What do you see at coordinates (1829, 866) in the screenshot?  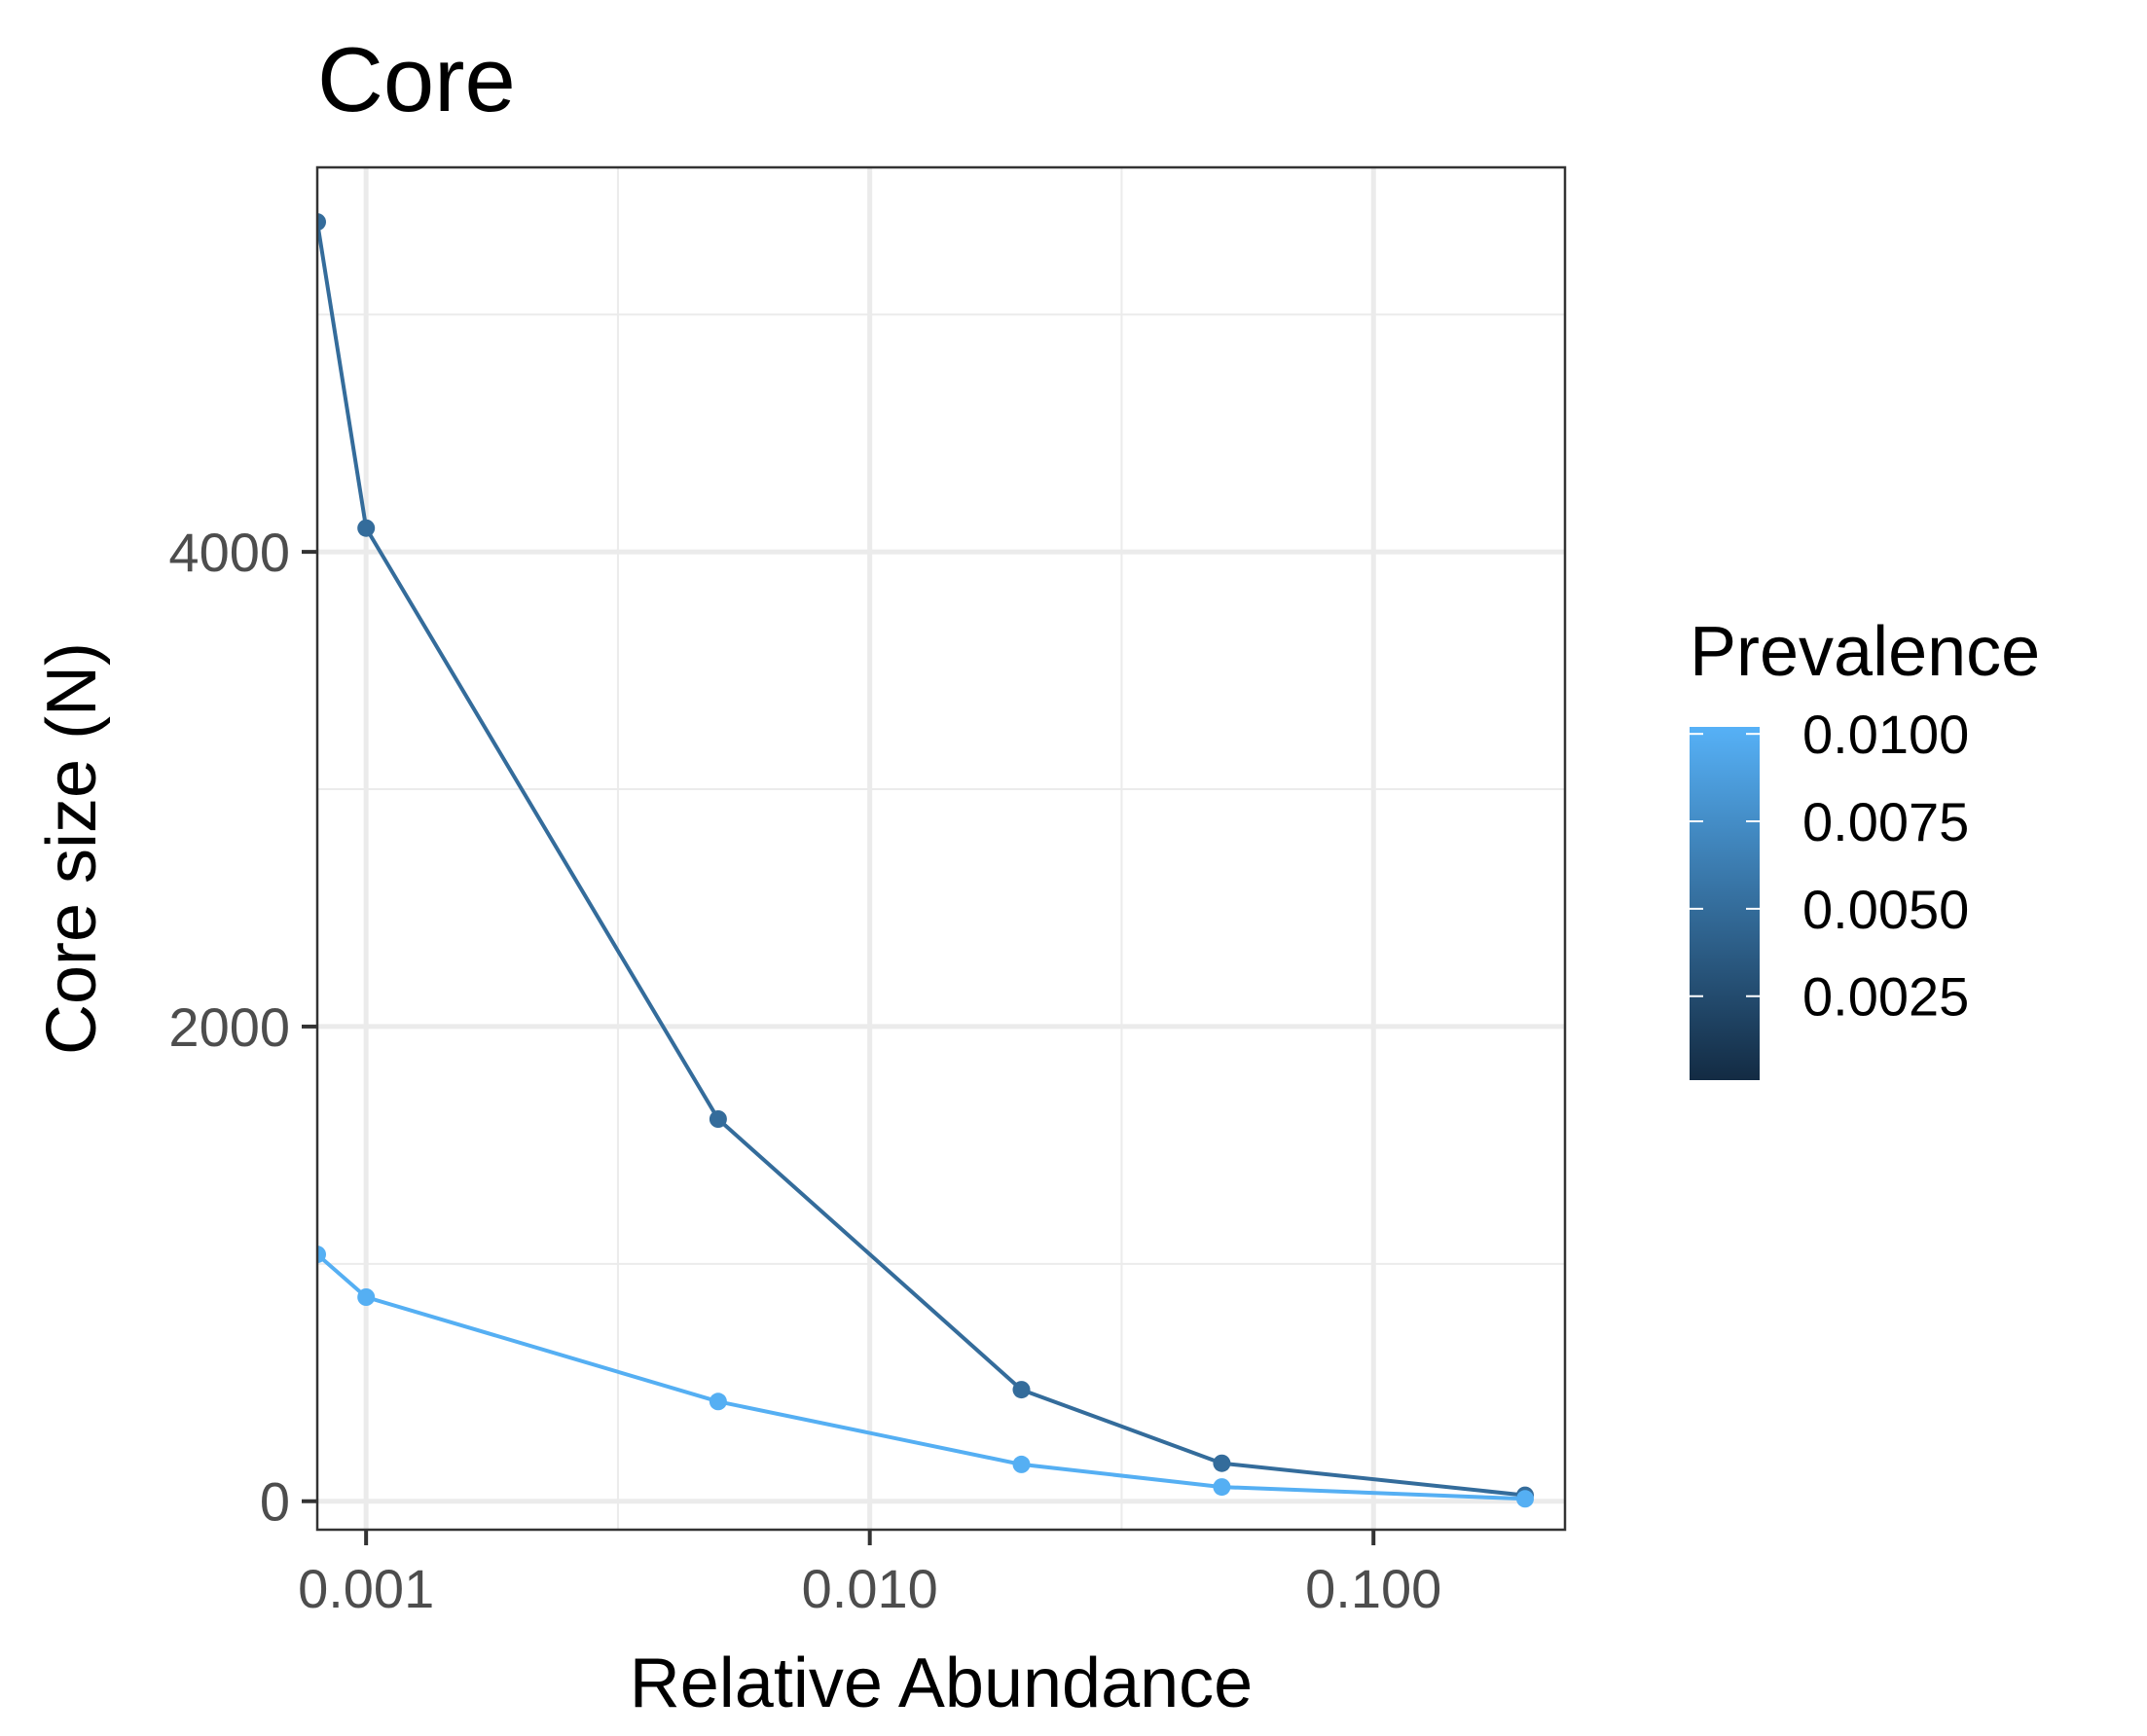 I see `legend: 0.0100 0.0075 0.0050 0.0025` at bounding box center [1829, 866].